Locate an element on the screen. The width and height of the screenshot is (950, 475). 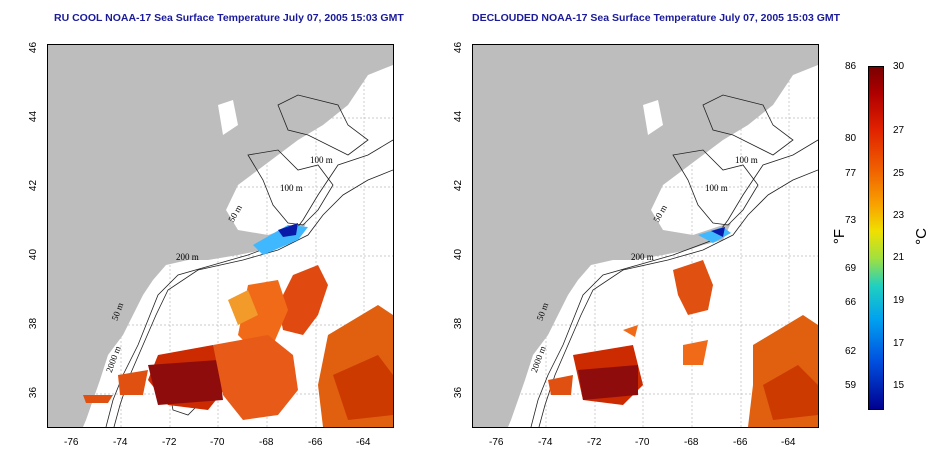
c-tick: 17 is located at coordinates (899, 343).